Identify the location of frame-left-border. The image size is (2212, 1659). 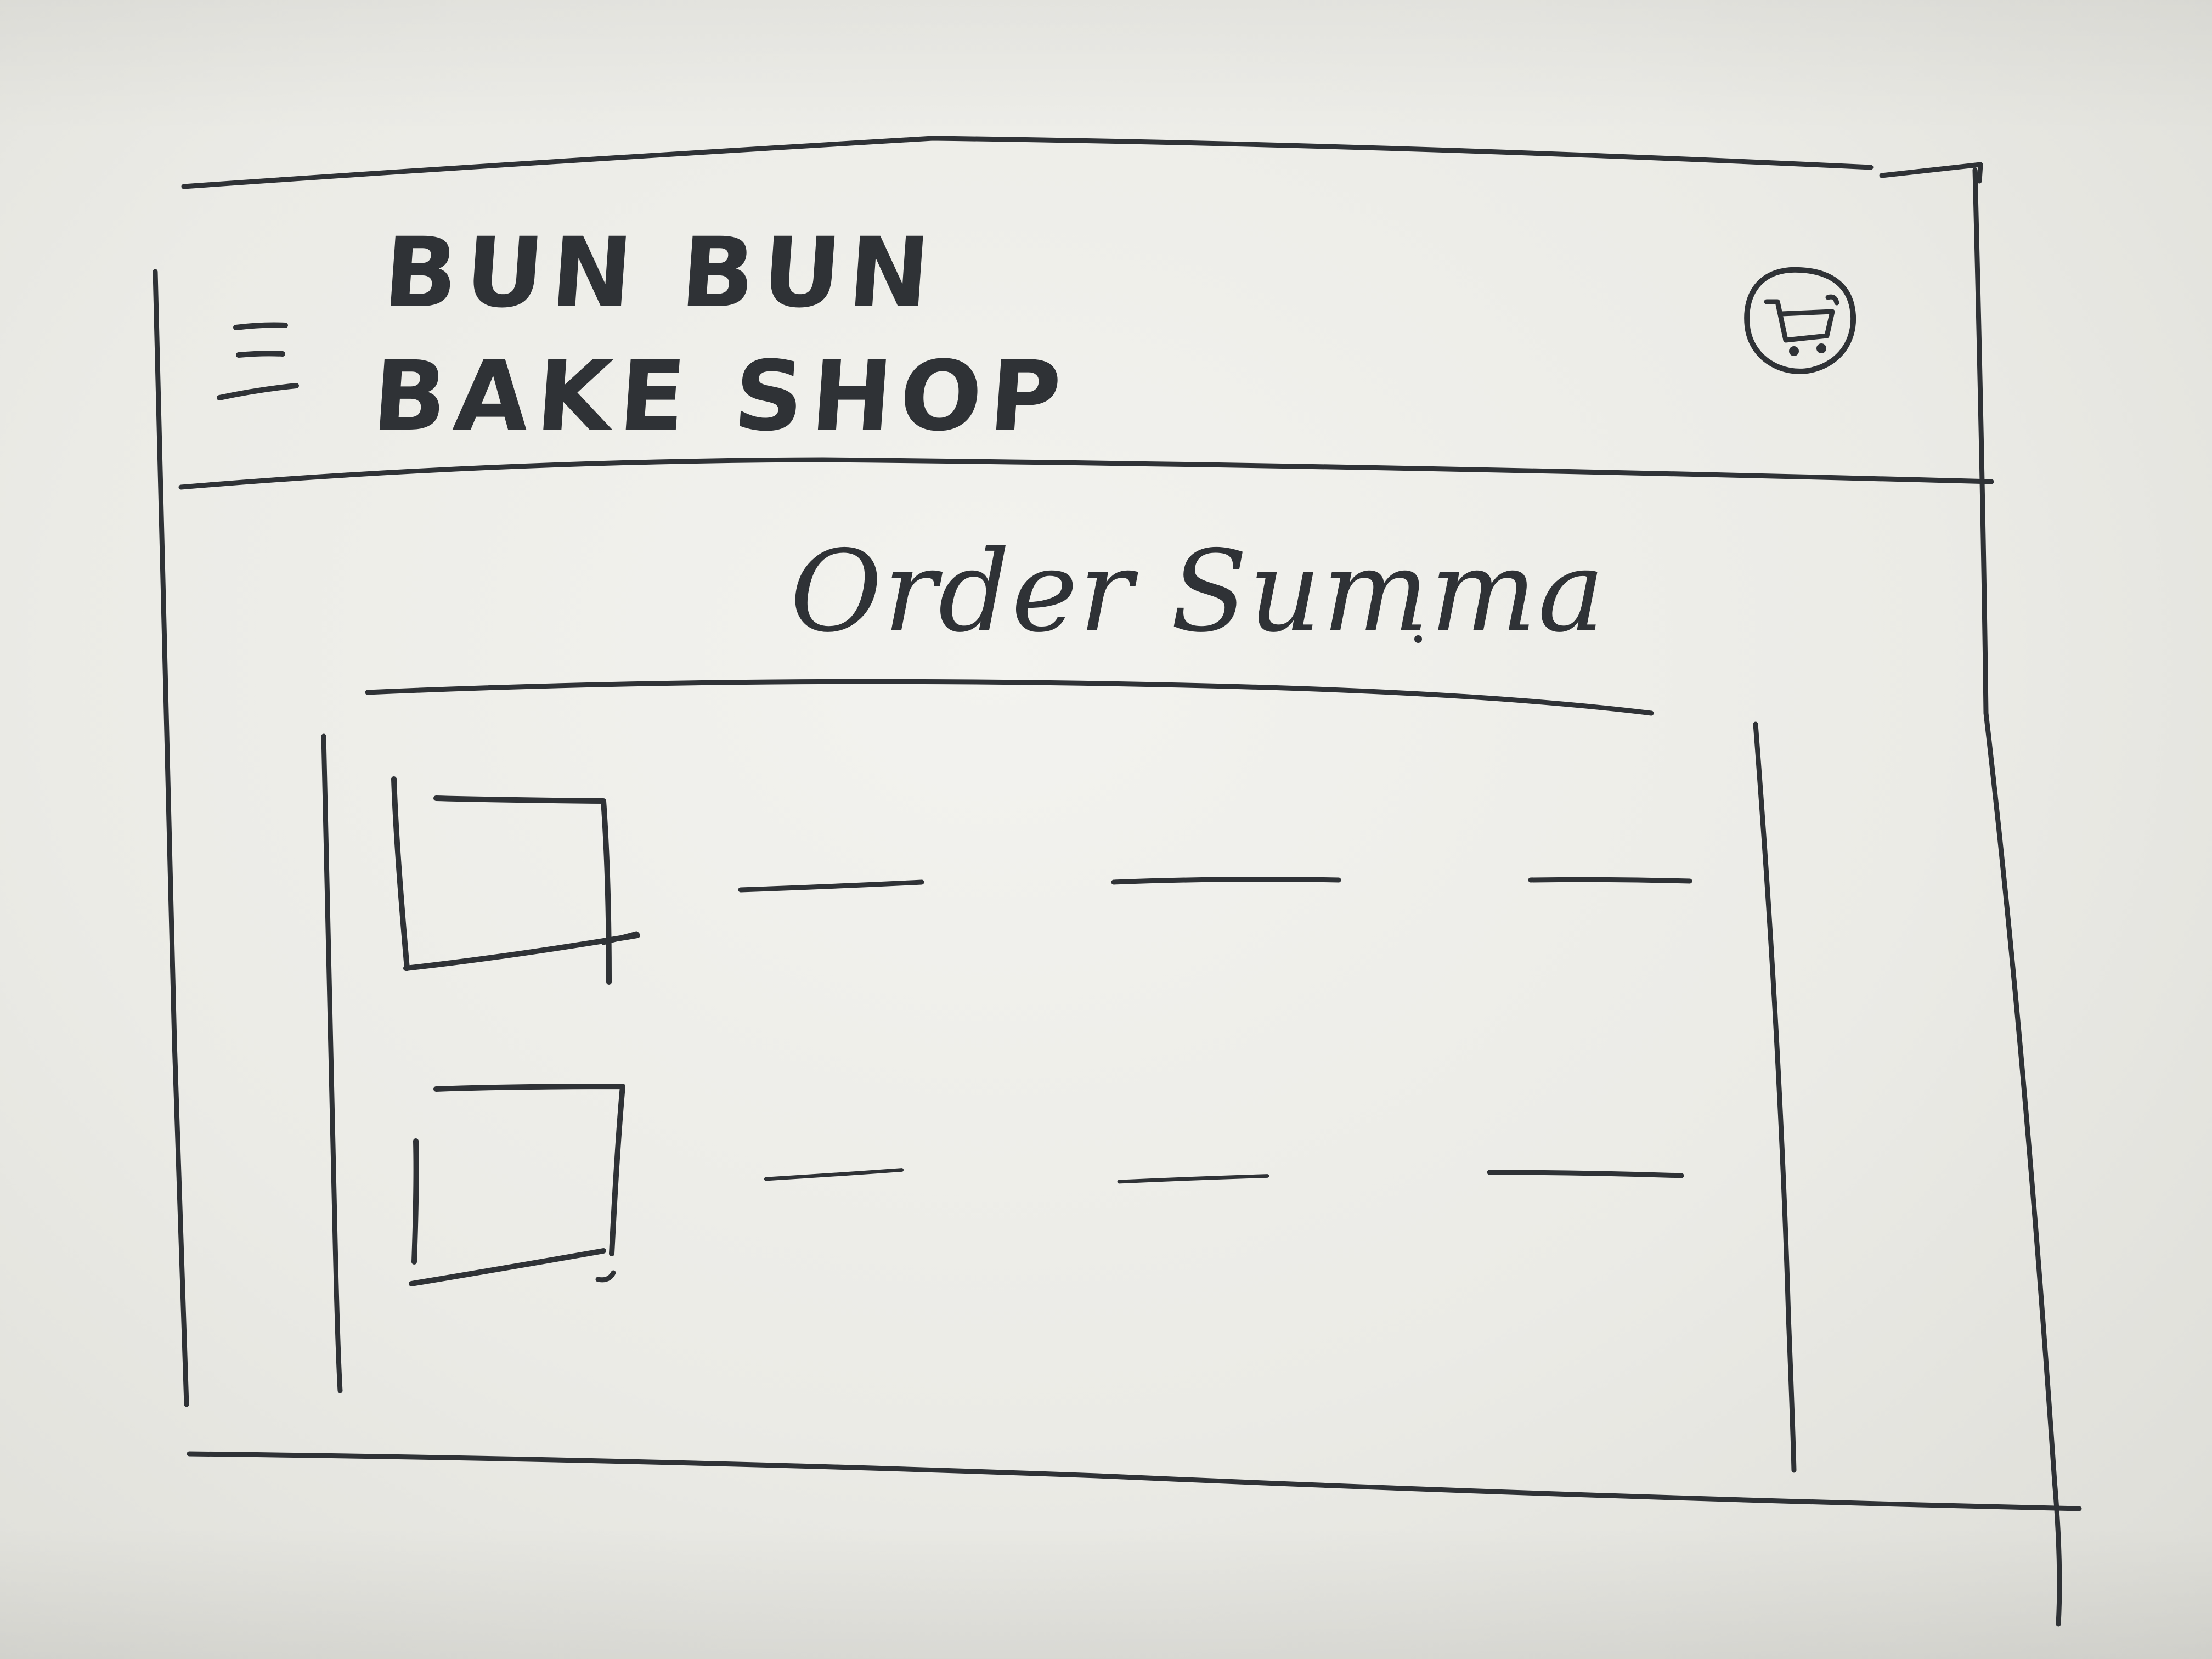
(171, 838).